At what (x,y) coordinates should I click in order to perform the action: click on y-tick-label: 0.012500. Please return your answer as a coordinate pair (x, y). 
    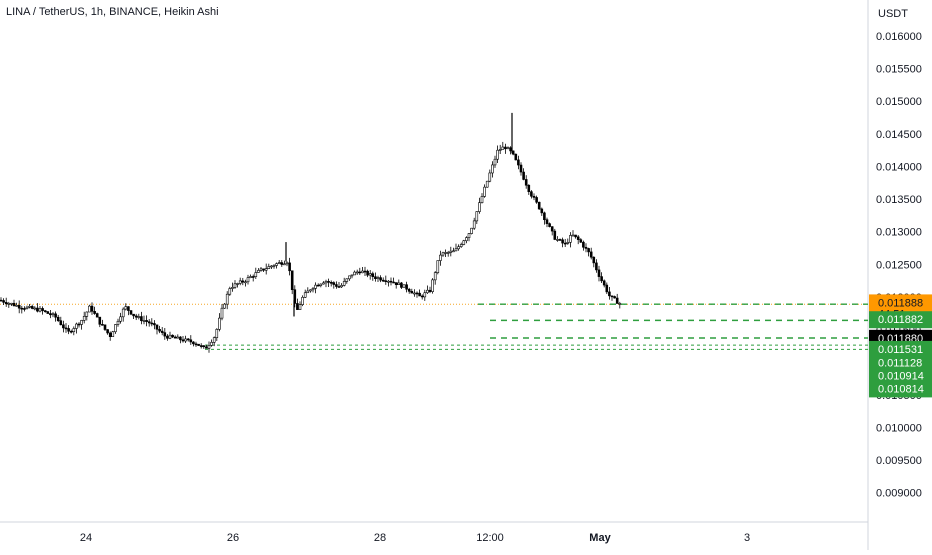
    Looking at the image, I should click on (899, 265).